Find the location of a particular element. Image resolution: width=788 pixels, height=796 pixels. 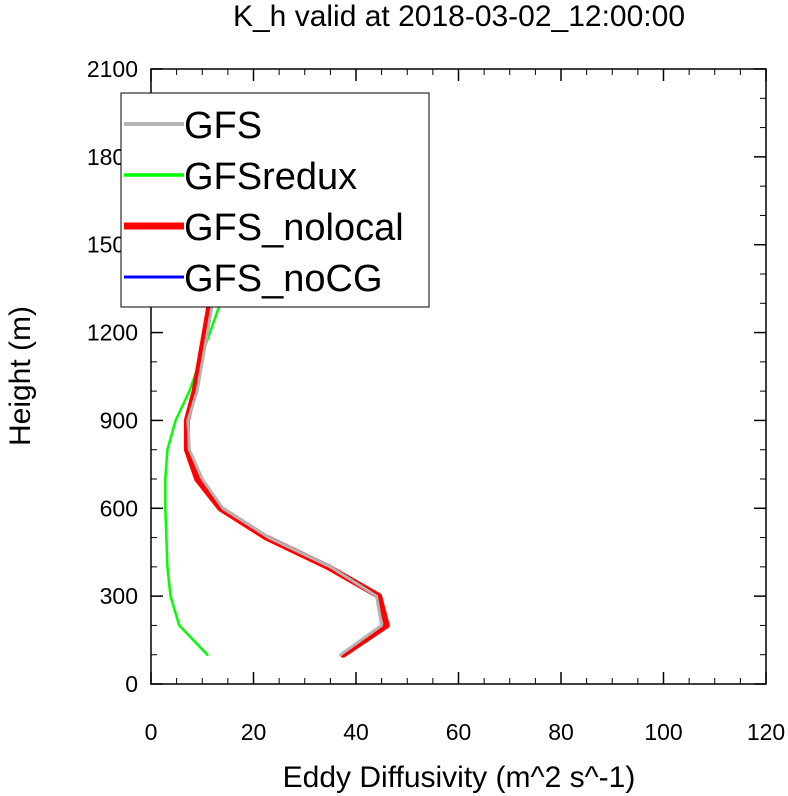

x-tick-label: 0 is located at coordinates (151, 732).